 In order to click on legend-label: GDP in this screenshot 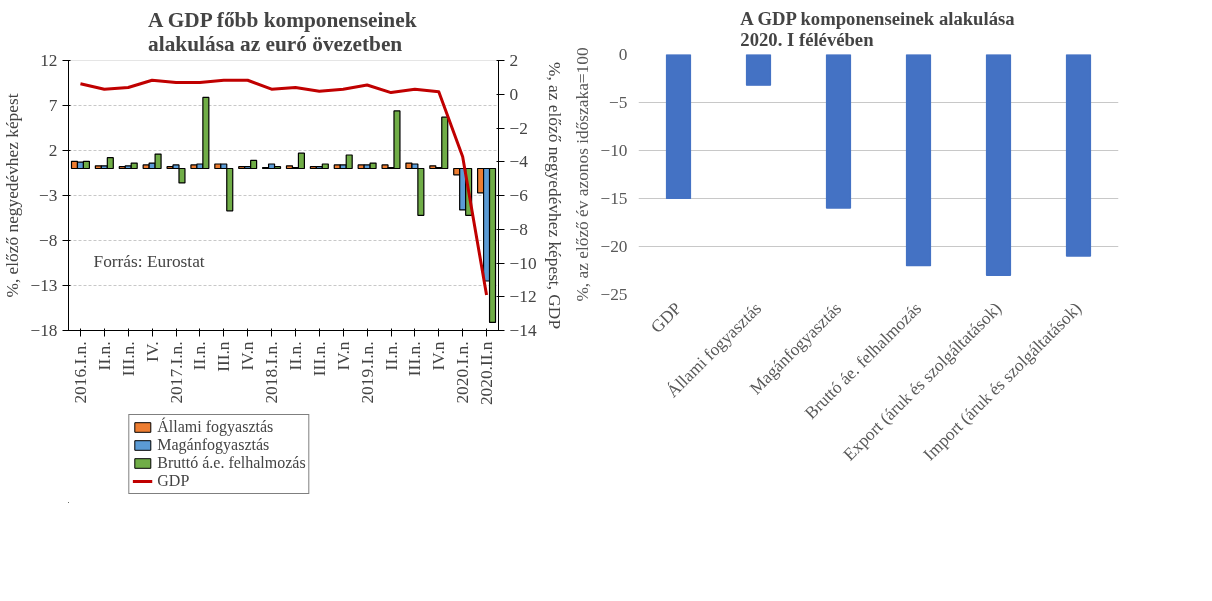, I will do `click(173, 481)`.